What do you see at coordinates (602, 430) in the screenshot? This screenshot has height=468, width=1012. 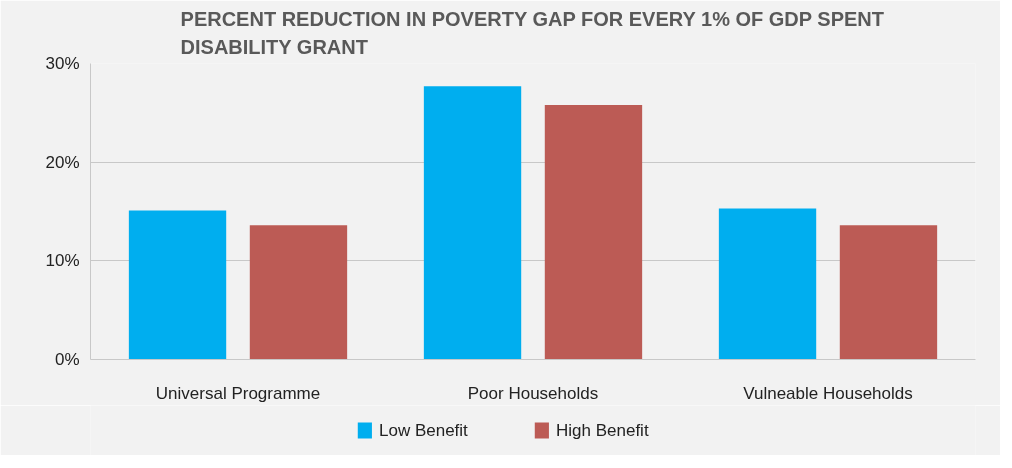 I see `legend-label: High Benefit` at bounding box center [602, 430].